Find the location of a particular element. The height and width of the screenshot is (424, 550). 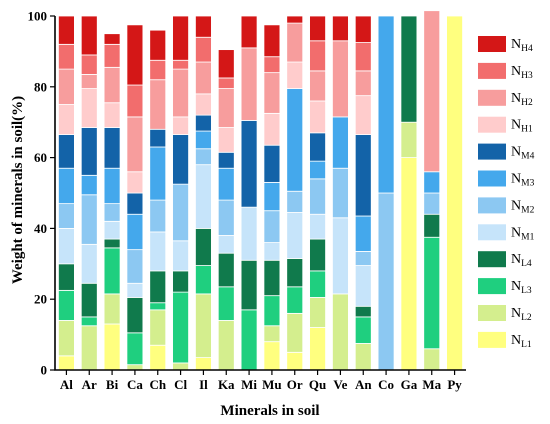

bar-segment-bi-nl1 is located at coordinates (112, 347).